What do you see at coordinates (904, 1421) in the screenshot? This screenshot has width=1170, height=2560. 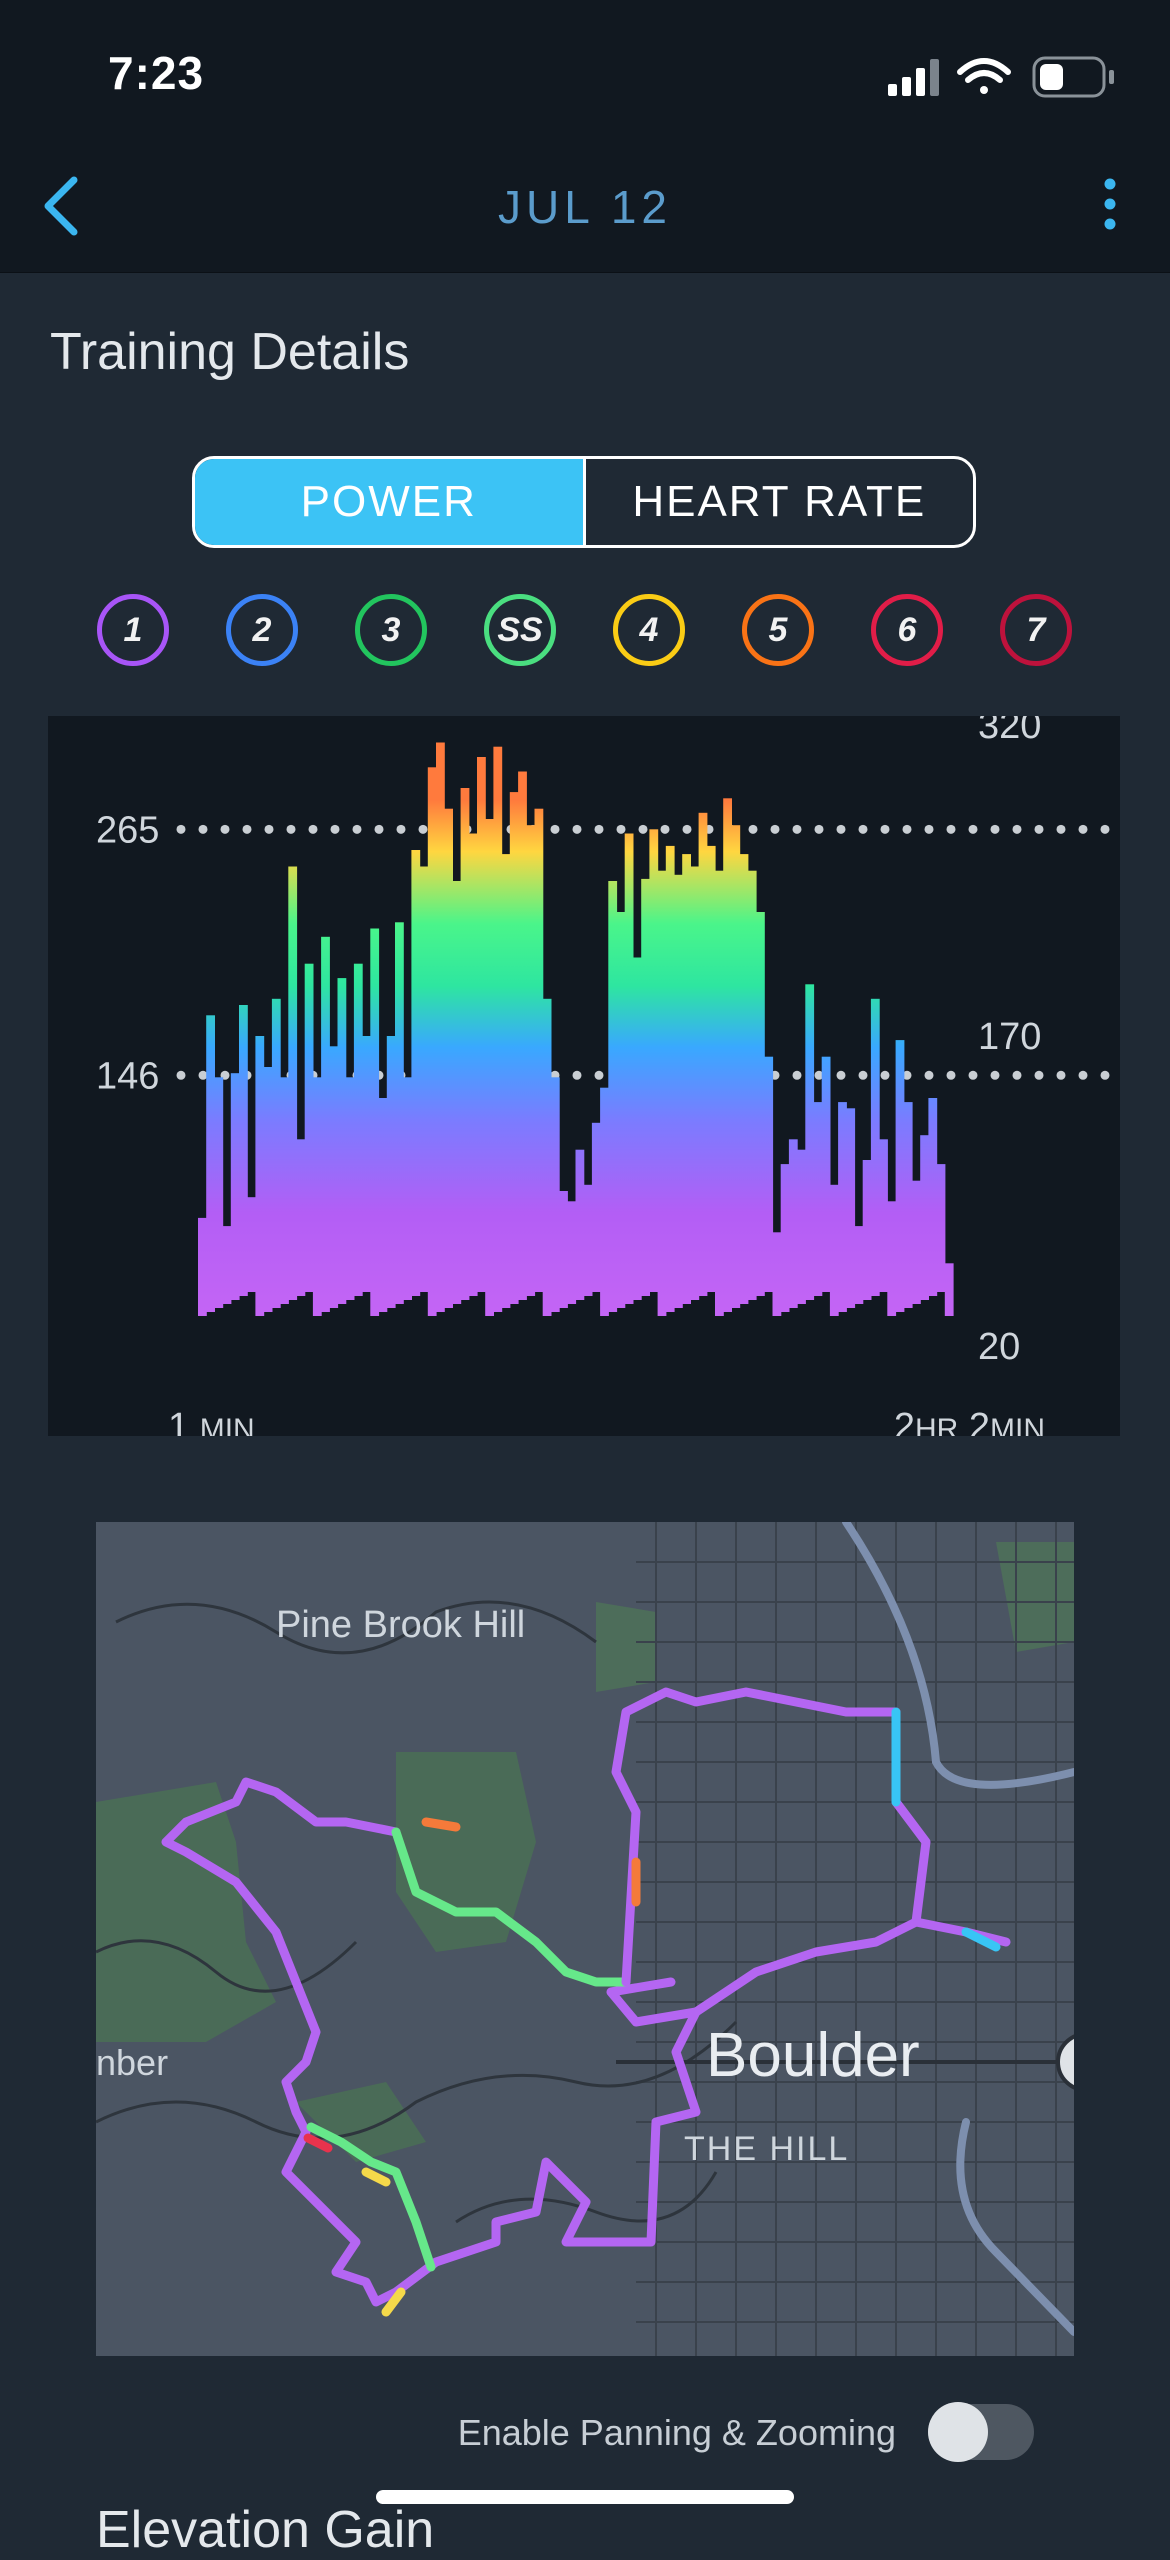 I see `x-tick-end-num: 2` at bounding box center [904, 1421].